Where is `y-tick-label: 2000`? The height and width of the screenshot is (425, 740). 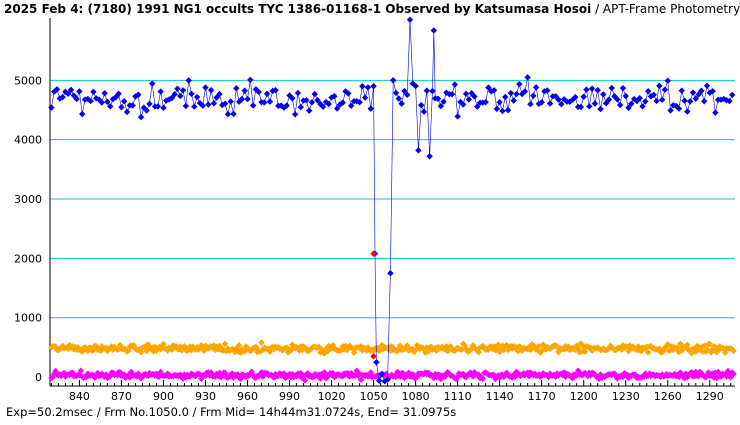
y-tick-label: 2000 is located at coordinates (28, 258).